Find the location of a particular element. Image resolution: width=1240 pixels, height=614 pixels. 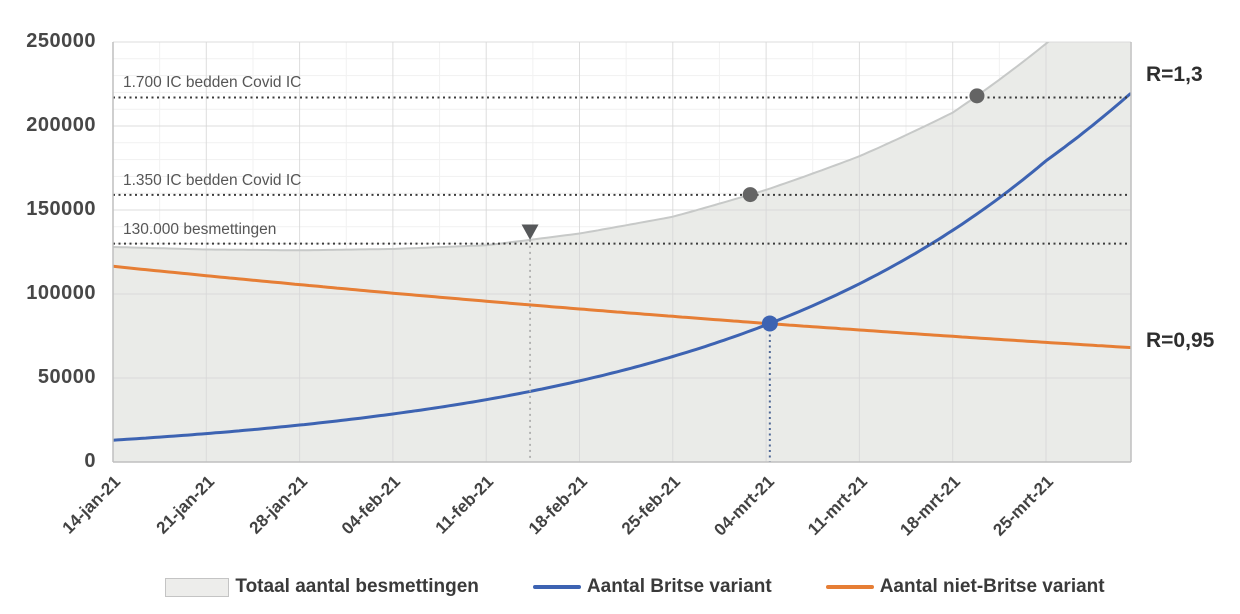

legend-label: Aantal niet-Britse variant is located at coordinates (992, 586).